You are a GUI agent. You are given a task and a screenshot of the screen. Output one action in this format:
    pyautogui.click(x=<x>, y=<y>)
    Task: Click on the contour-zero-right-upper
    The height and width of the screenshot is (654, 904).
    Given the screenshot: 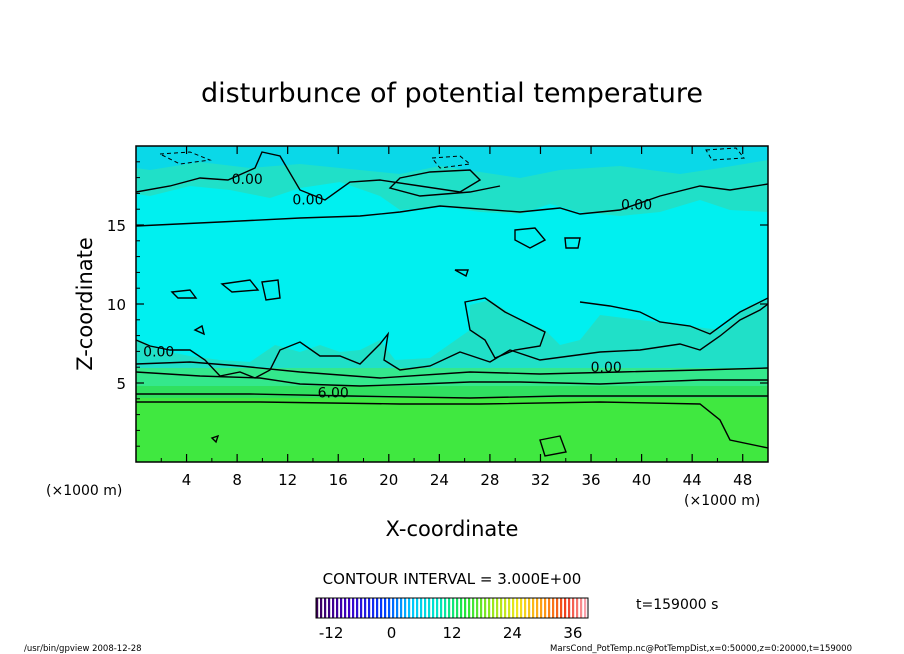 What is the action you would take?
    pyautogui.click(x=673, y=316)
    